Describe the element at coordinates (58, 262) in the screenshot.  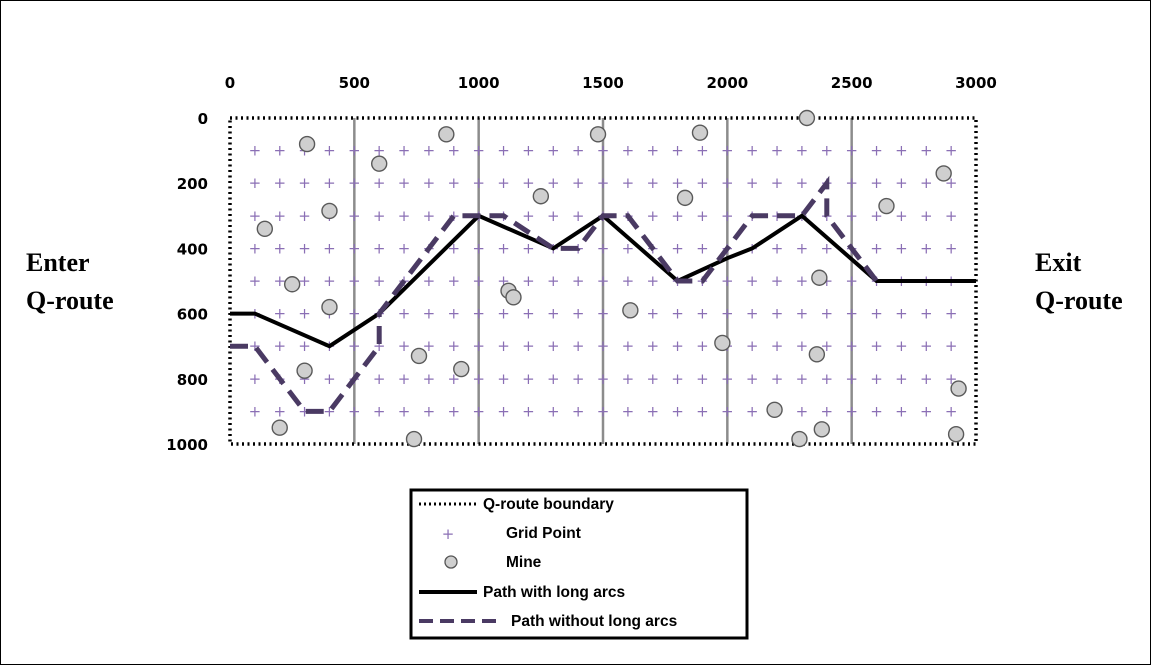
I see `enter-label-line1: Enter` at that location.